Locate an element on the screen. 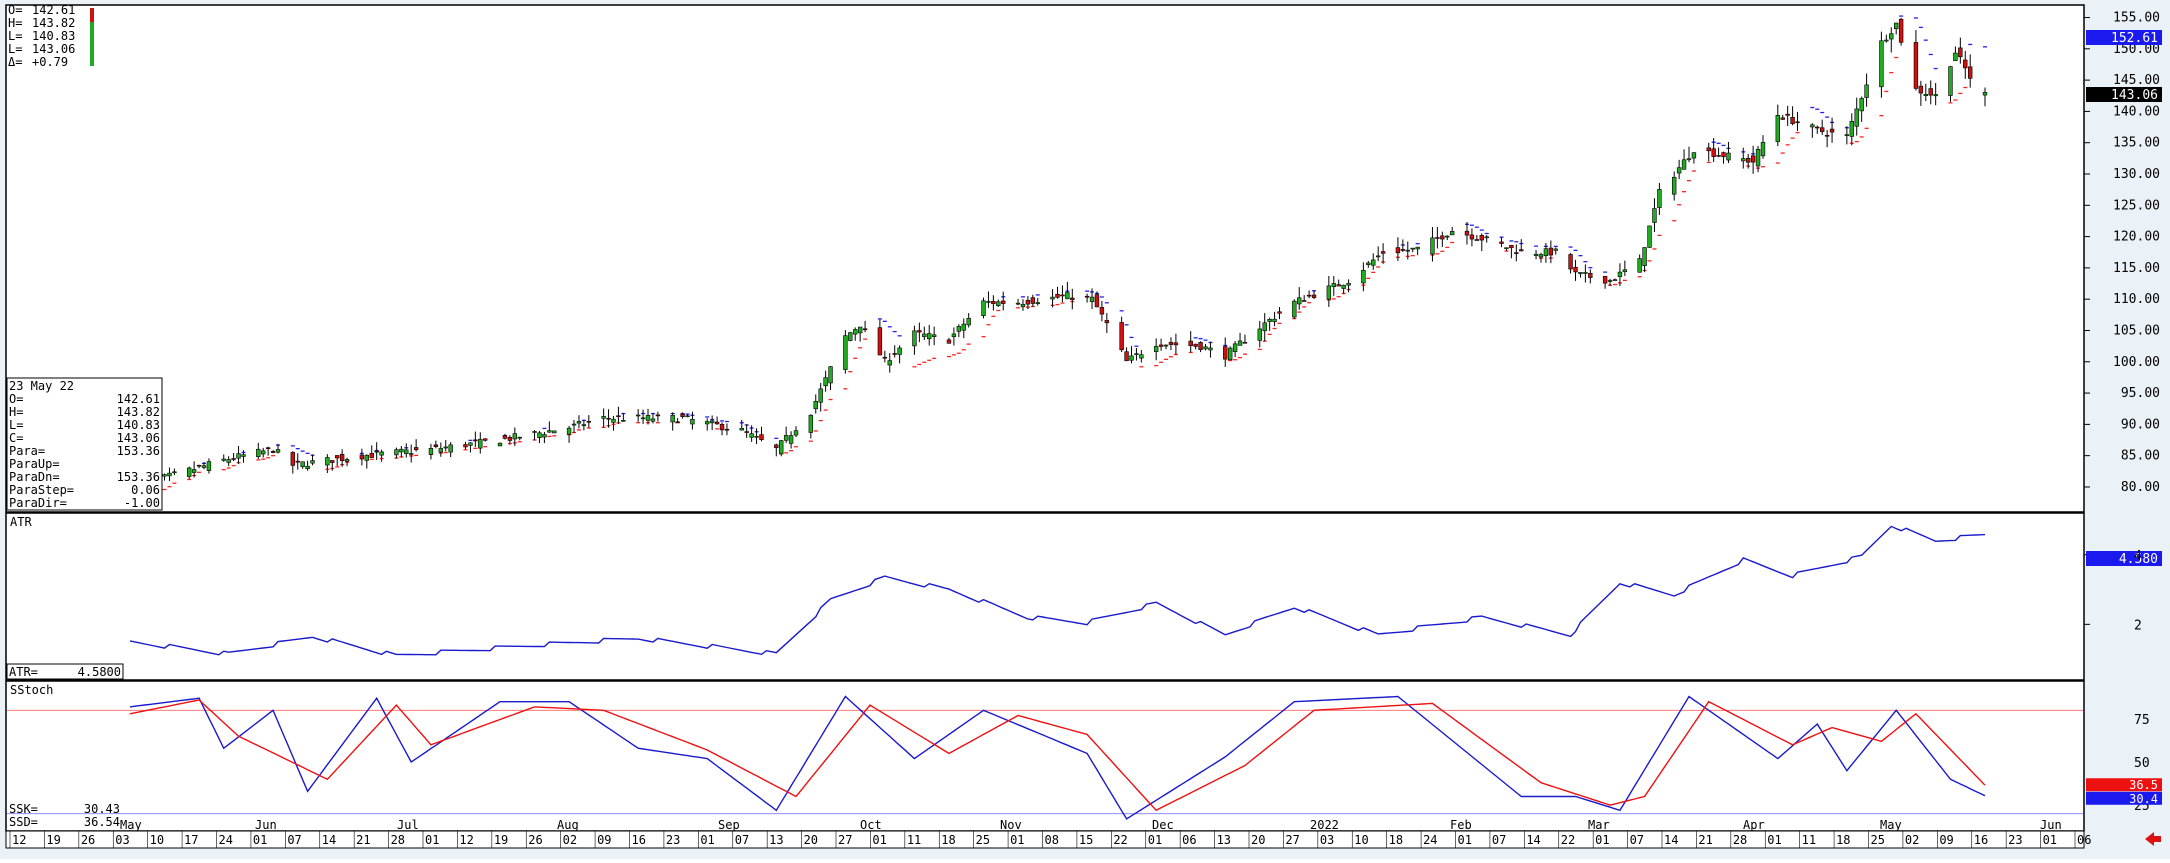 The height and width of the screenshot is (863, 2170). ohlc-value-c: 143.06 is located at coordinates (53, 49).